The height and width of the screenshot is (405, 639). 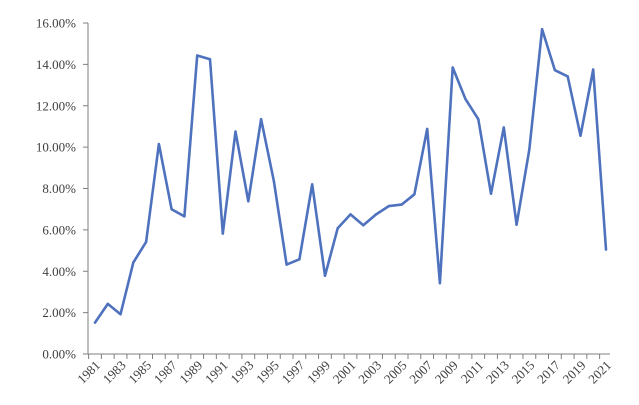 I want to click on y-tick-label: 6.00%, so click(x=59, y=229).